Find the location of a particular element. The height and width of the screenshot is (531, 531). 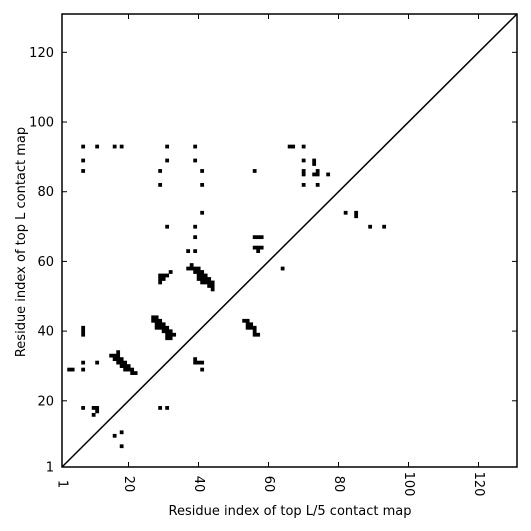

y-axis-title: Residue index of top L contact map is located at coordinates (21, 242).